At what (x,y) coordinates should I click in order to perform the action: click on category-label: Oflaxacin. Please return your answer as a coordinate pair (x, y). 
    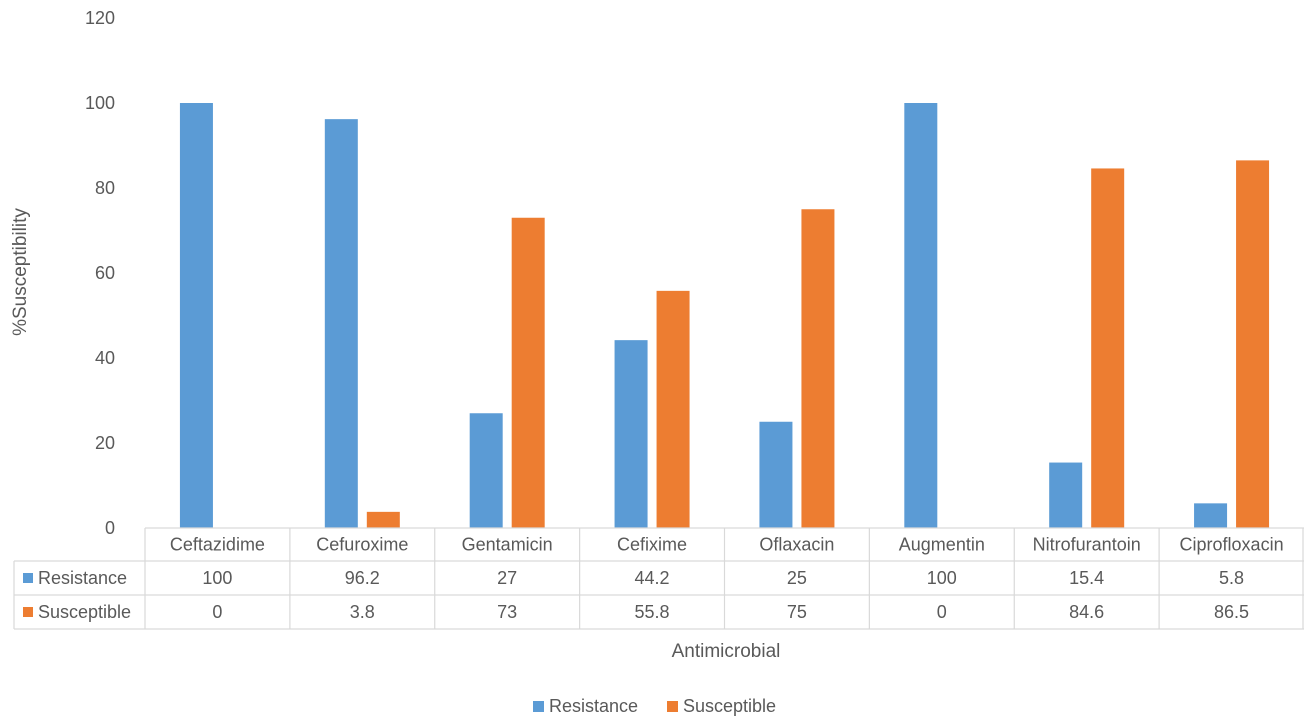
    Looking at the image, I should click on (796, 545).